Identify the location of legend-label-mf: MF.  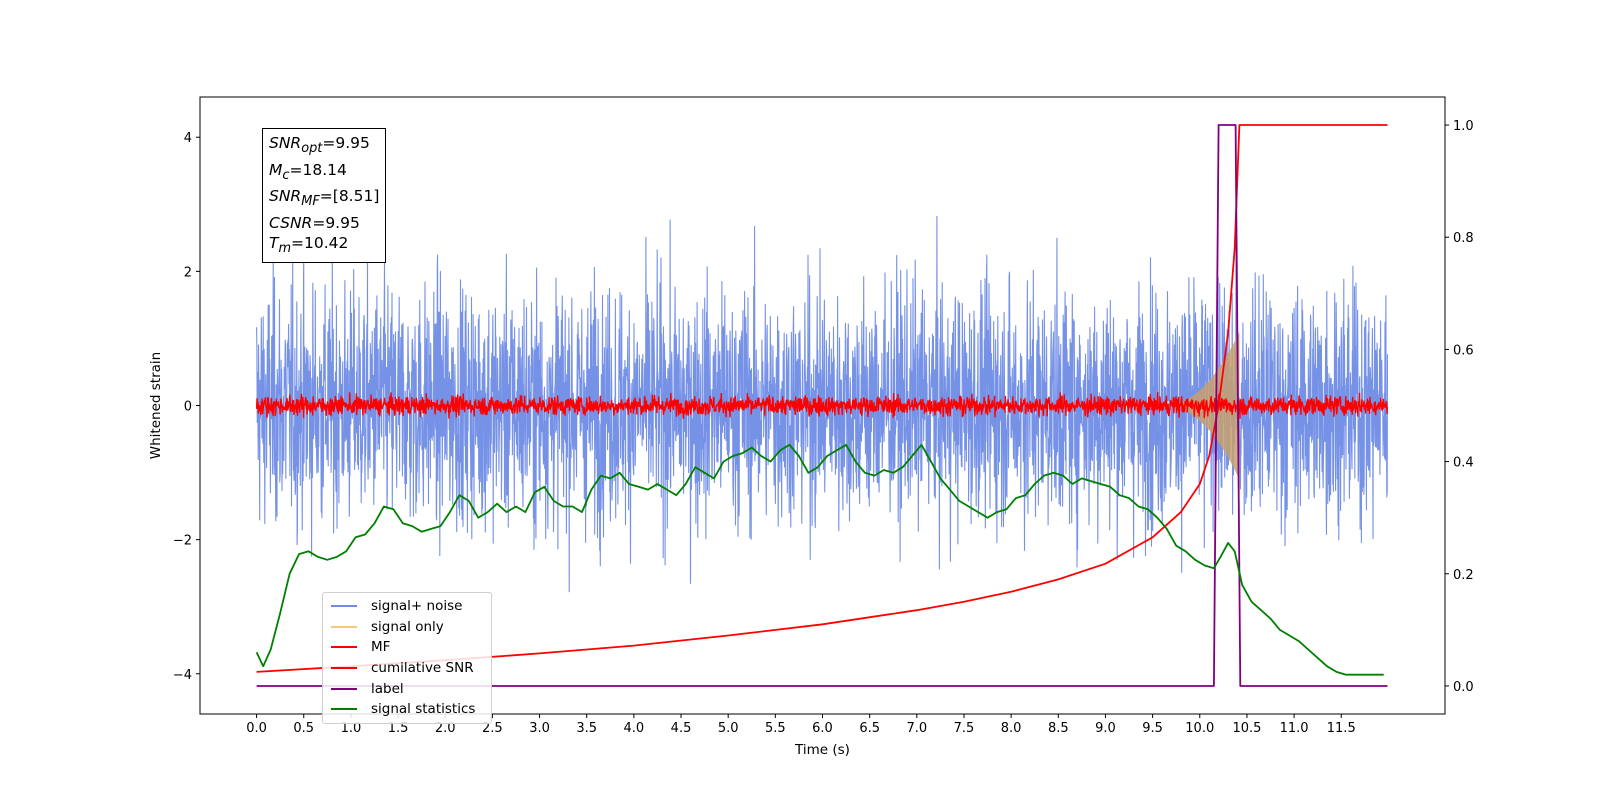
(381, 647).